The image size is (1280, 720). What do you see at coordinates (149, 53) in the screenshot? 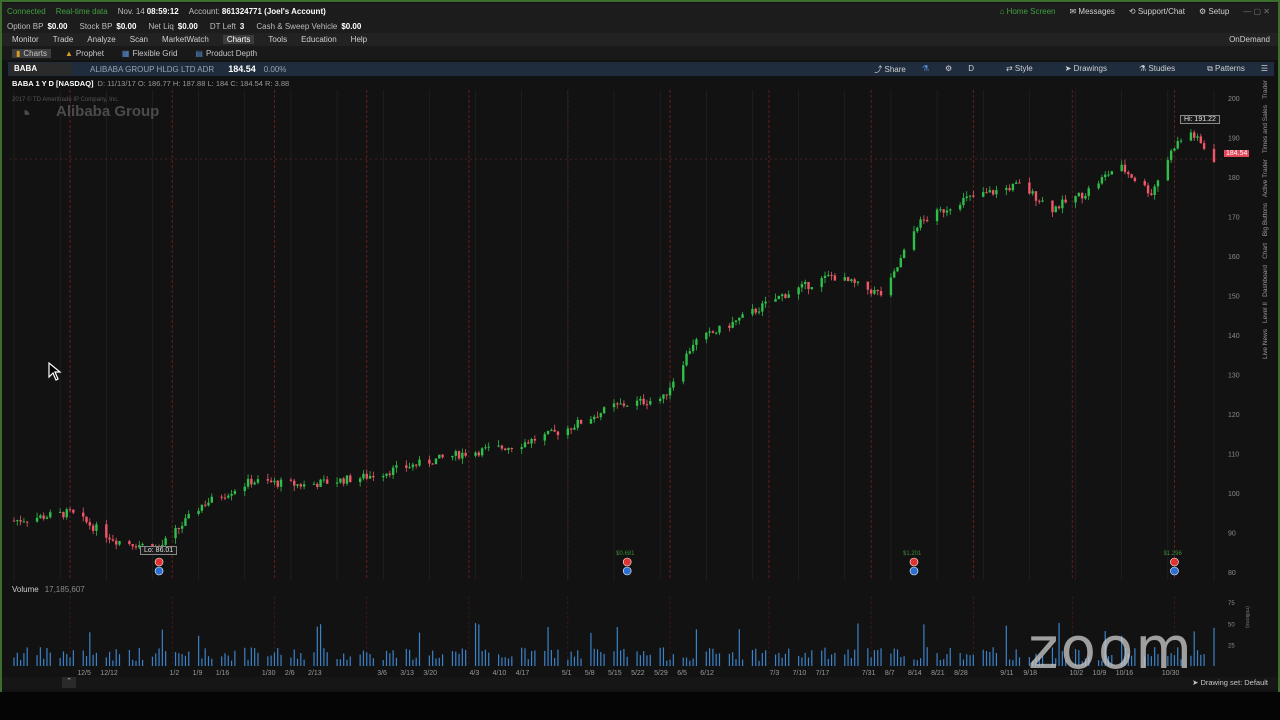
I see `tab-flexible-grid: ▦ Flexible Grid` at bounding box center [149, 53].